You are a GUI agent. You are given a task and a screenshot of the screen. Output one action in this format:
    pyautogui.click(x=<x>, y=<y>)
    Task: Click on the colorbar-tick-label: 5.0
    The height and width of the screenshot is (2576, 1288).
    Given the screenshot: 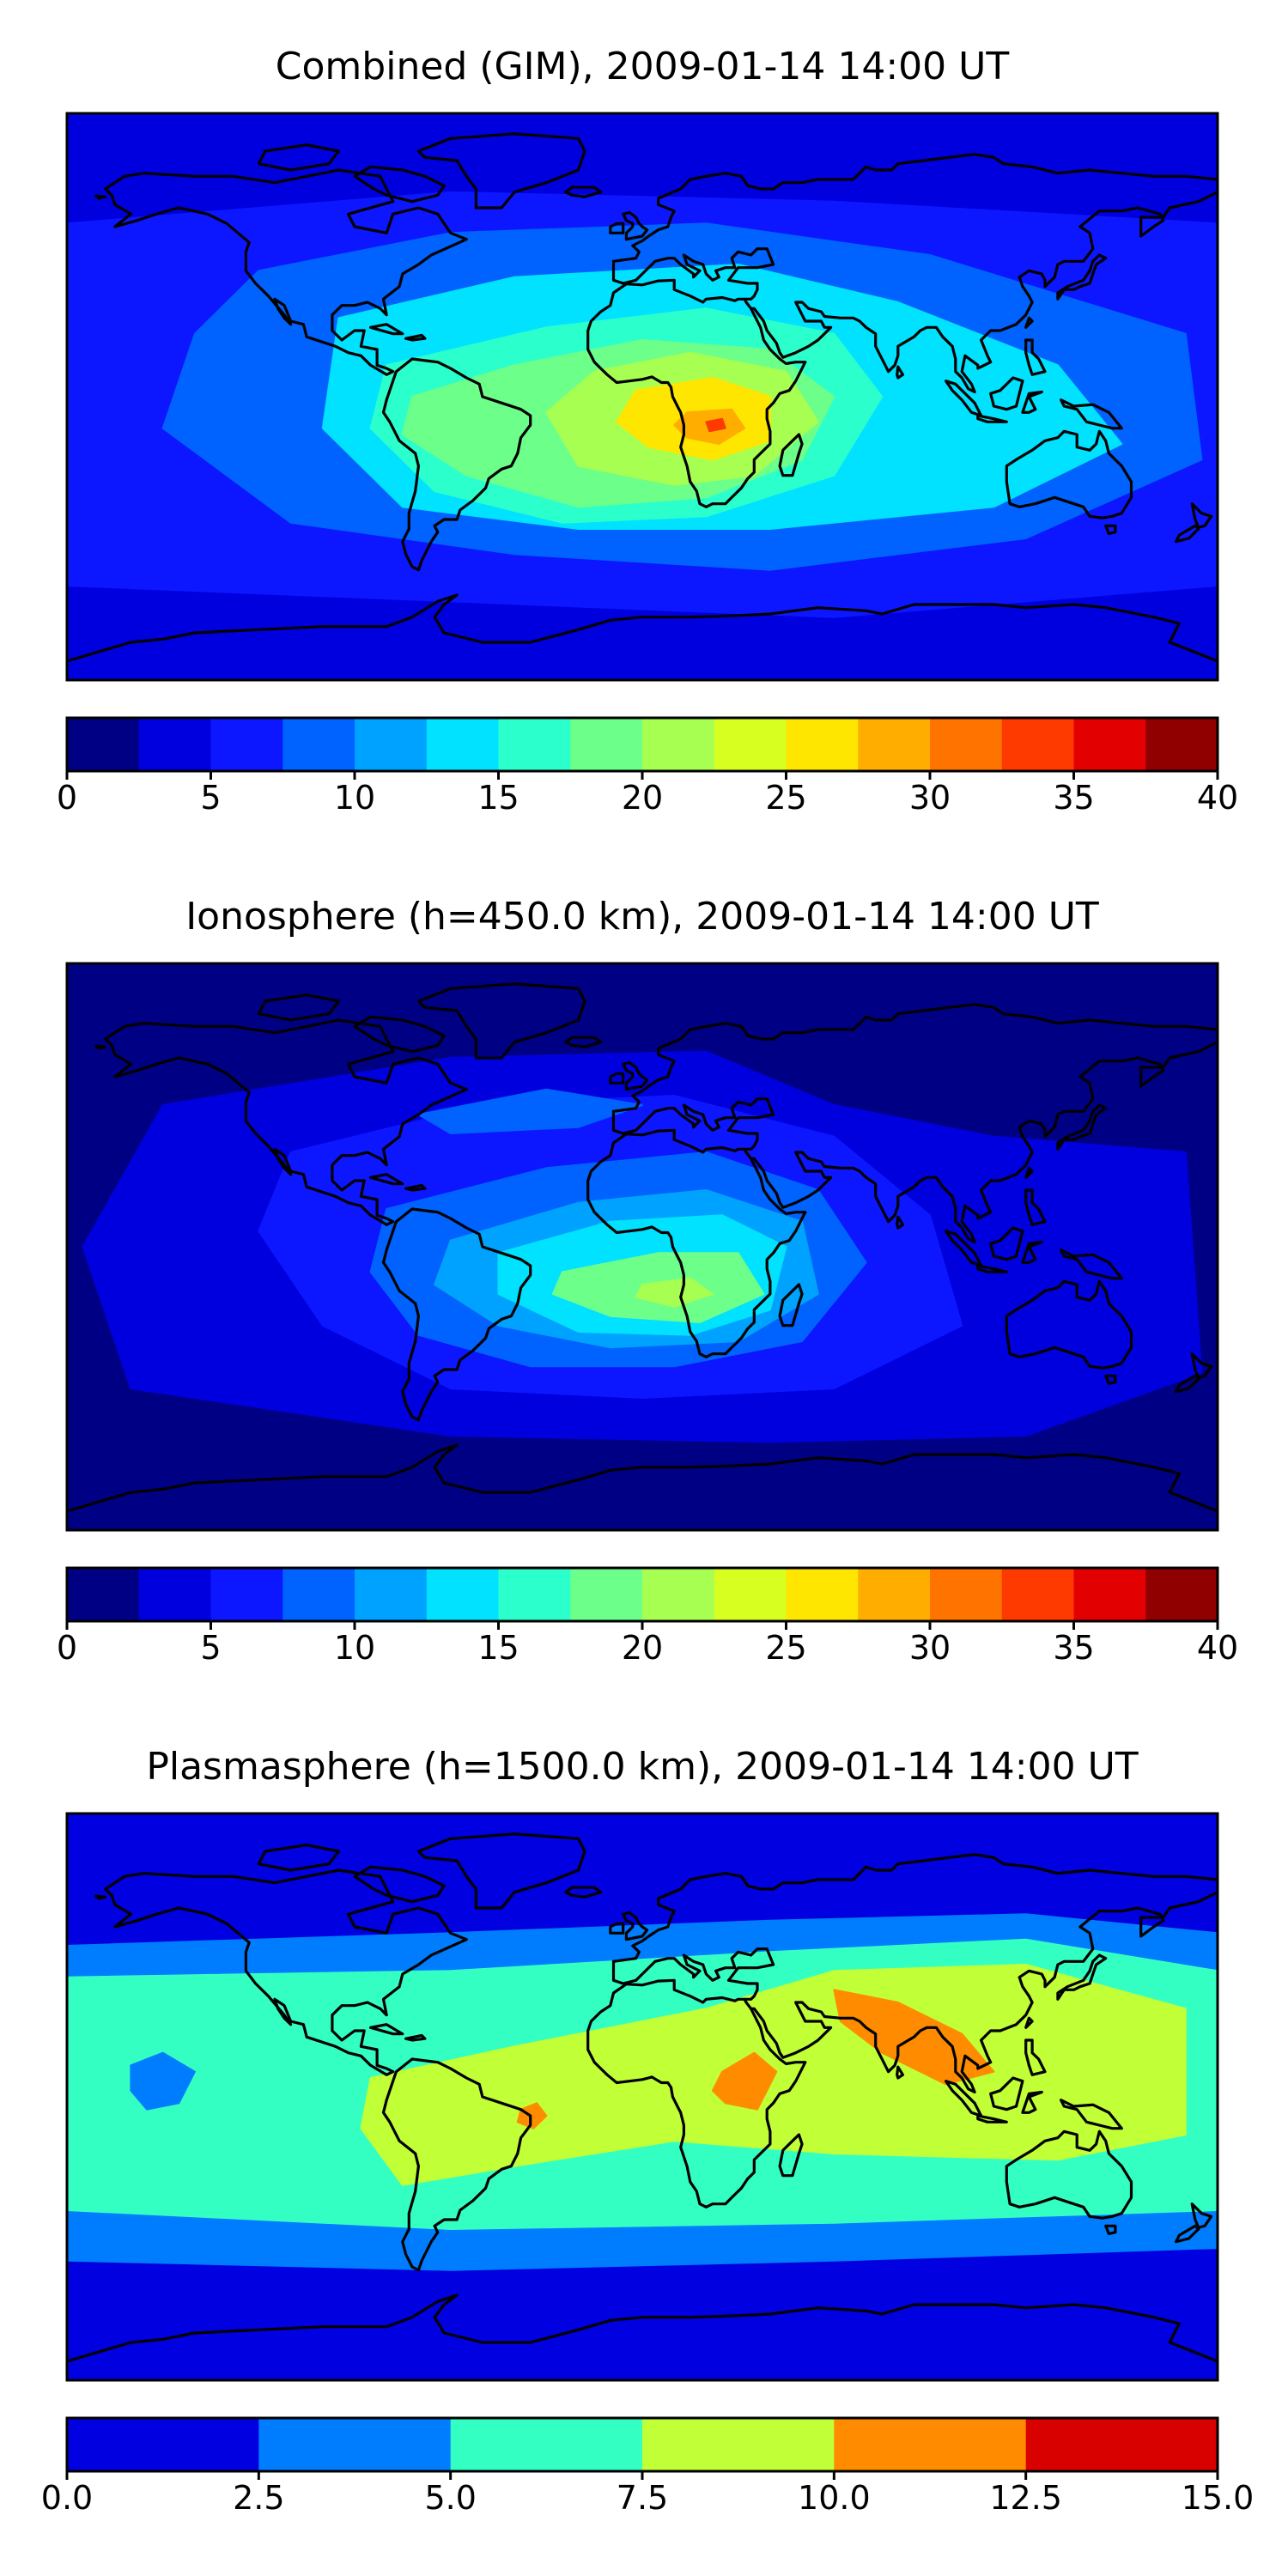 What is the action you would take?
    pyautogui.click(x=450, y=2498)
    